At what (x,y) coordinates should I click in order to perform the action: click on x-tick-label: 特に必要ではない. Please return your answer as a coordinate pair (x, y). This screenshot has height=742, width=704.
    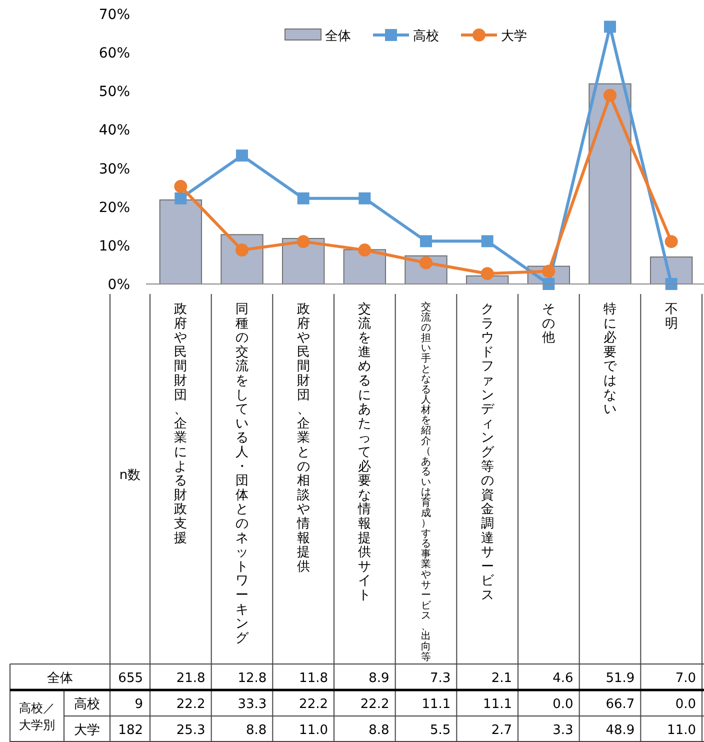
    Looking at the image, I should click on (611, 360).